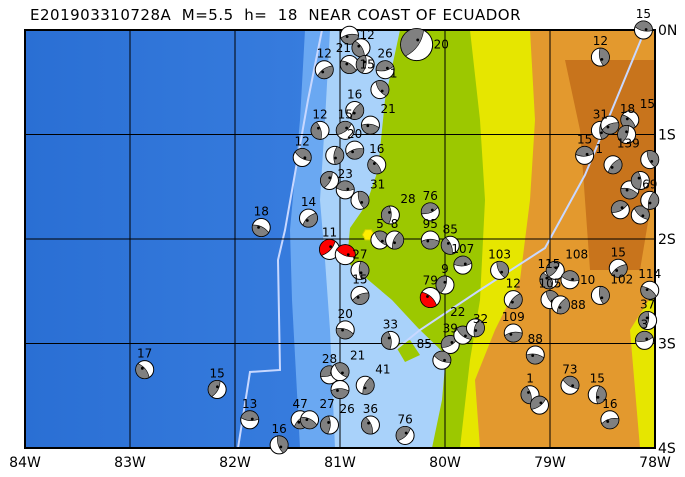  What do you see at coordinates (597, 379) in the screenshot?
I see `depth-label: 15` at bounding box center [597, 379].